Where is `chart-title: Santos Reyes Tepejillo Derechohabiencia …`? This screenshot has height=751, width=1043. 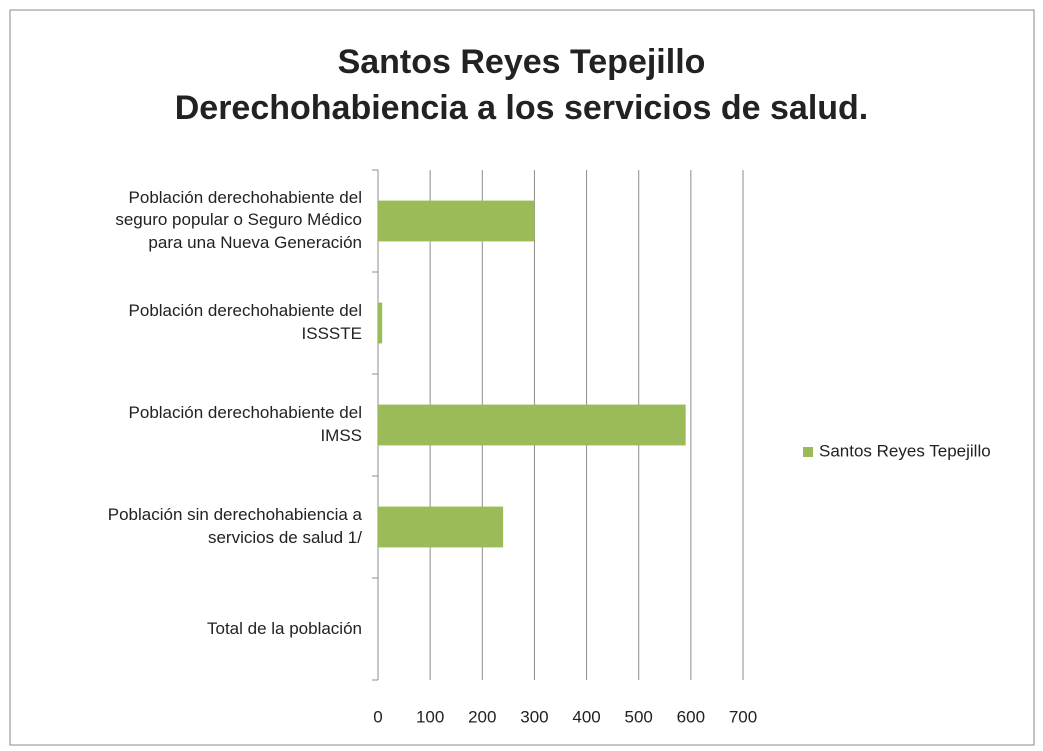
chart-title: Santos Reyes Tepejillo Derechohabiencia … is located at coordinates (521, 85).